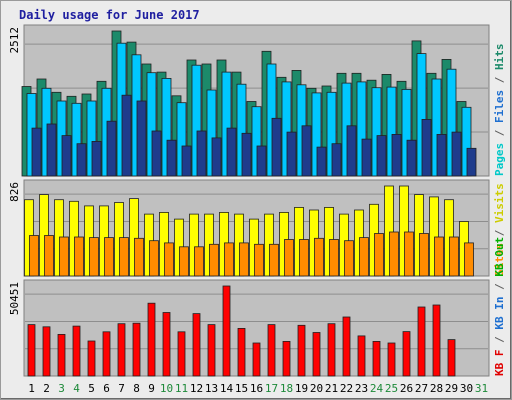 This screenshot has height=400, width=512. Describe the element at coordinates (106, 388) in the screenshot. I see `day-label-6: 6` at that location.